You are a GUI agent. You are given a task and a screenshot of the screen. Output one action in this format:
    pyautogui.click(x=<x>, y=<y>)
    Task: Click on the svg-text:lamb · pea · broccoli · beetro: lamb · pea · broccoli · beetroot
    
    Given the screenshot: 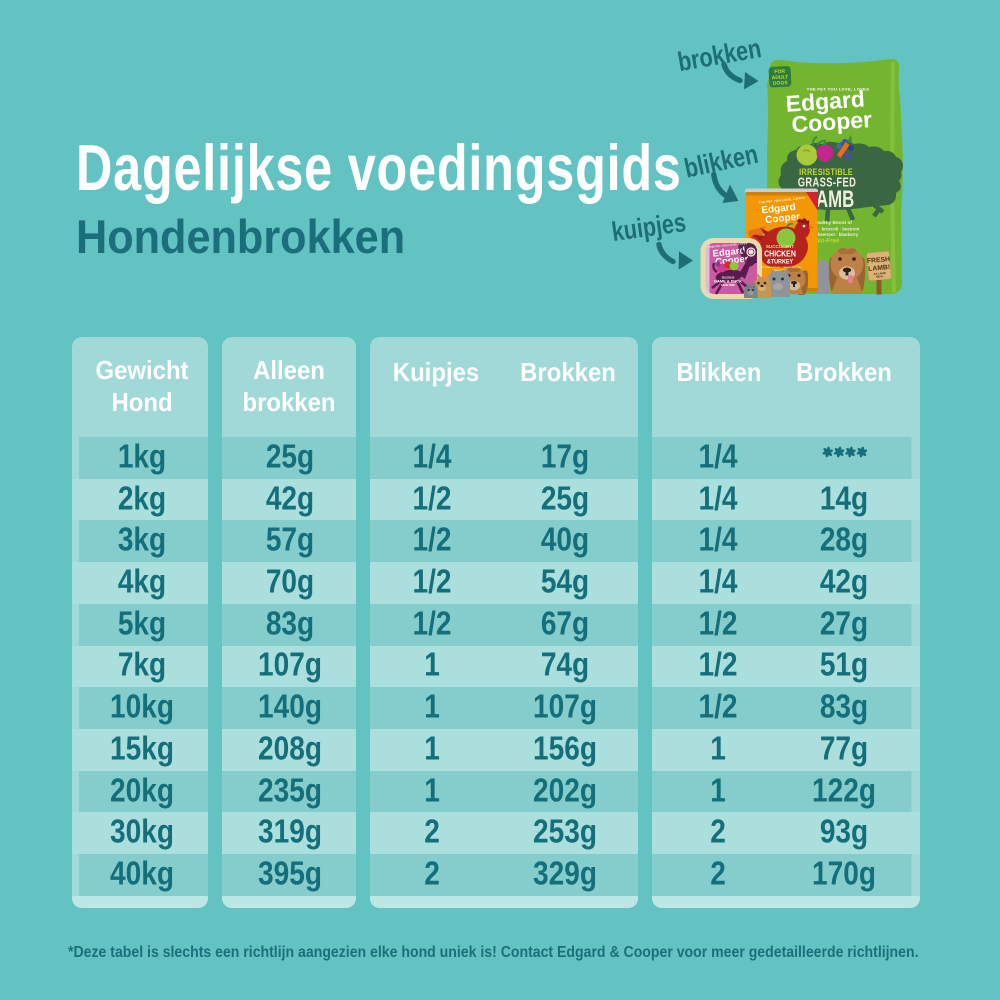 What is the action you would take?
    pyautogui.click(x=828, y=229)
    